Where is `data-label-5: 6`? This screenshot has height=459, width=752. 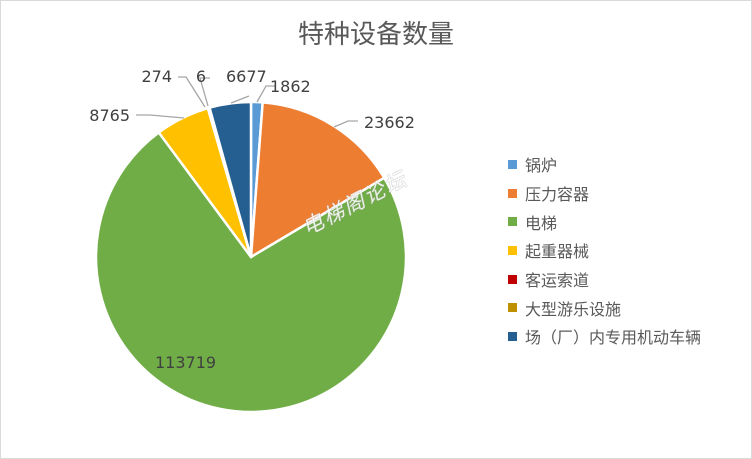 data-label-5: 6 is located at coordinates (201, 76).